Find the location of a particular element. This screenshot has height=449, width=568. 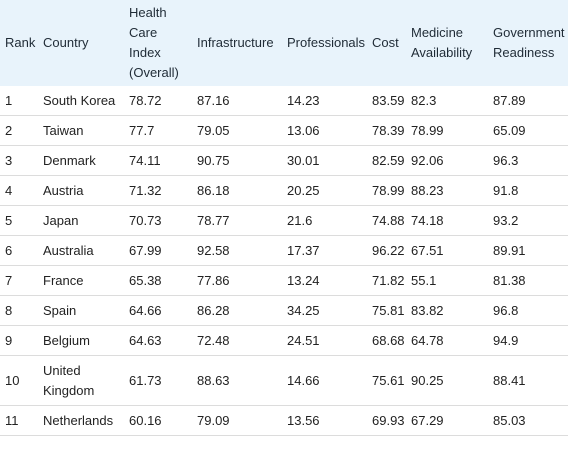

cell-rank: 7 is located at coordinates (19, 280).